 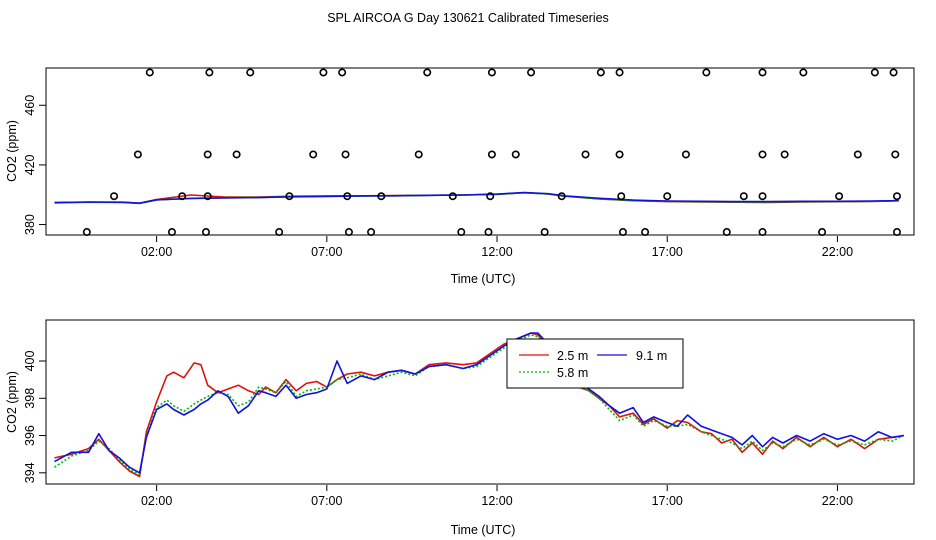 What do you see at coordinates (30, 224) in the screenshot?
I see `y-tick-label: 380` at bounding box center [30, 224].